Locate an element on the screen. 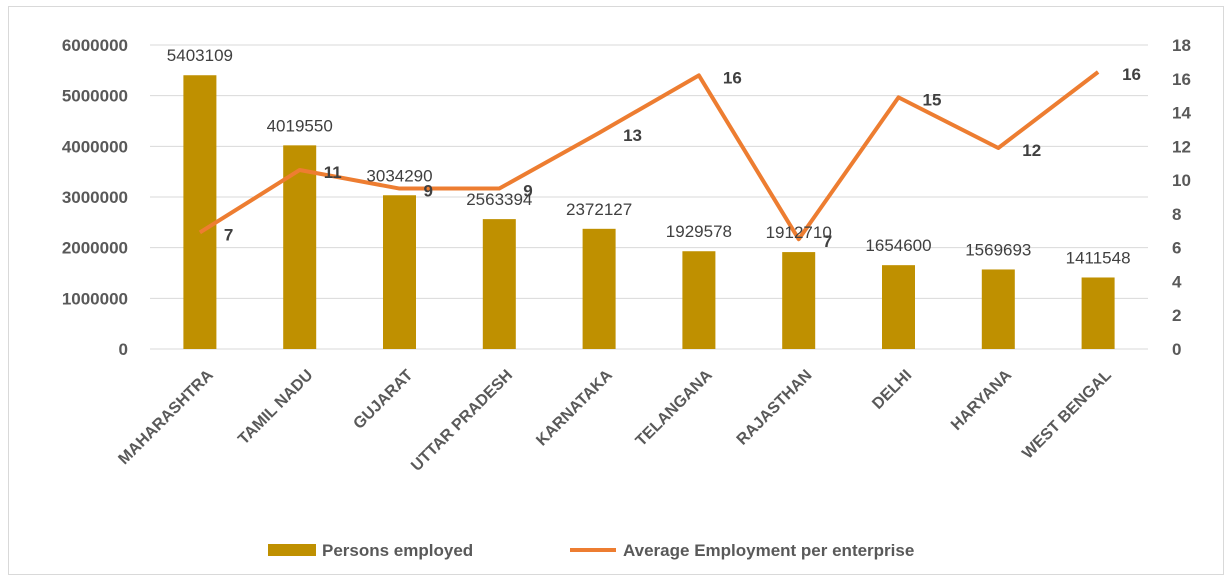 The image size is (1232, 583). line-data-label: 11 is located at coordinates (333, 172).